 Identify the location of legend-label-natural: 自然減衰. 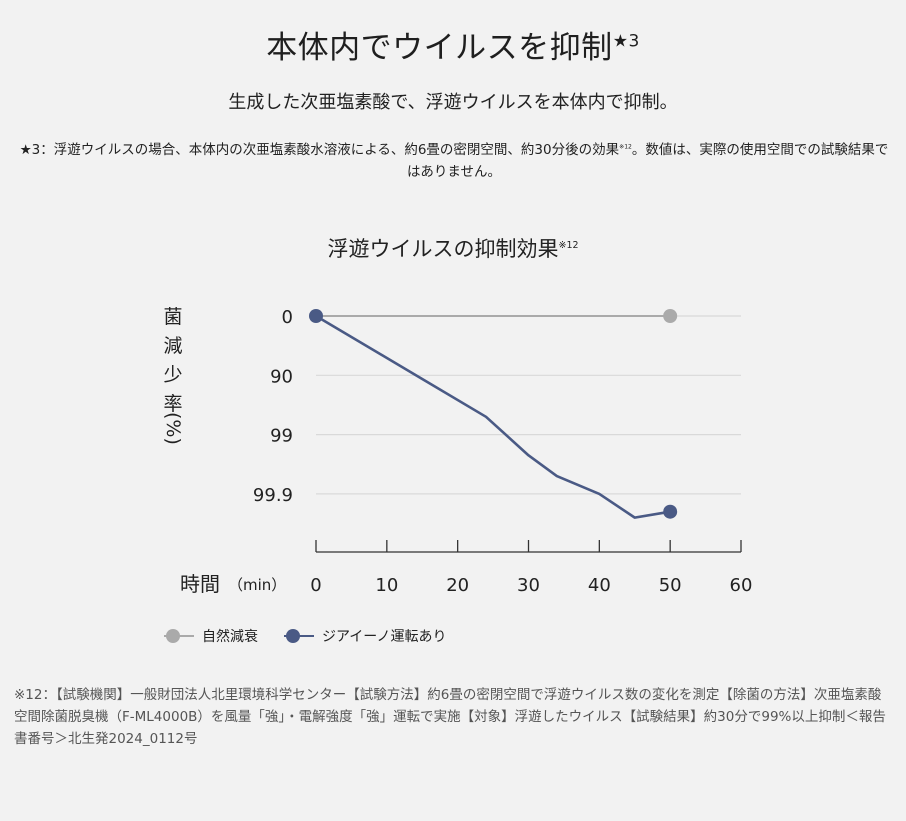
(230, 637).